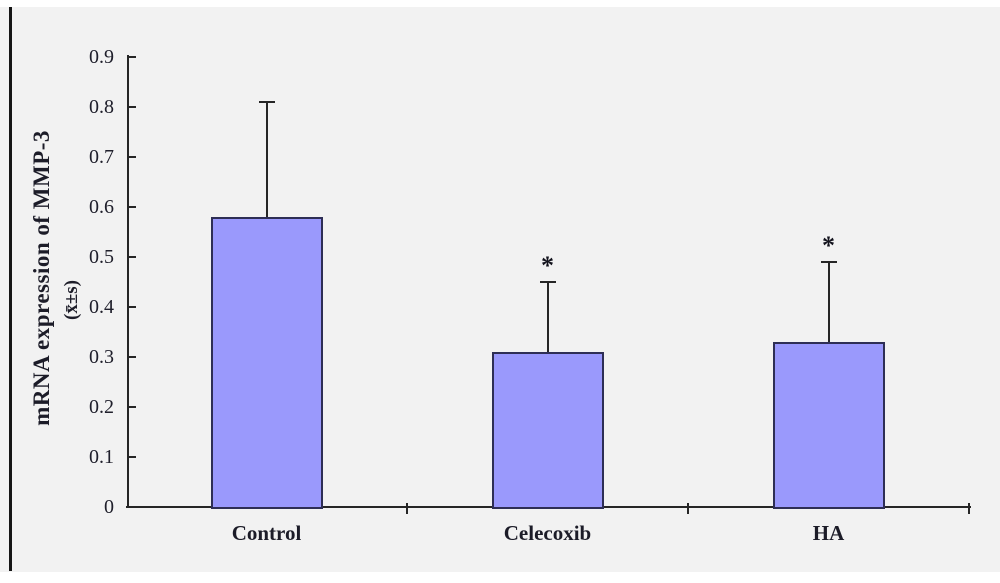 This screenshot has height=583, width=1000. I want to click on y-axis-line, so click(128, 281).